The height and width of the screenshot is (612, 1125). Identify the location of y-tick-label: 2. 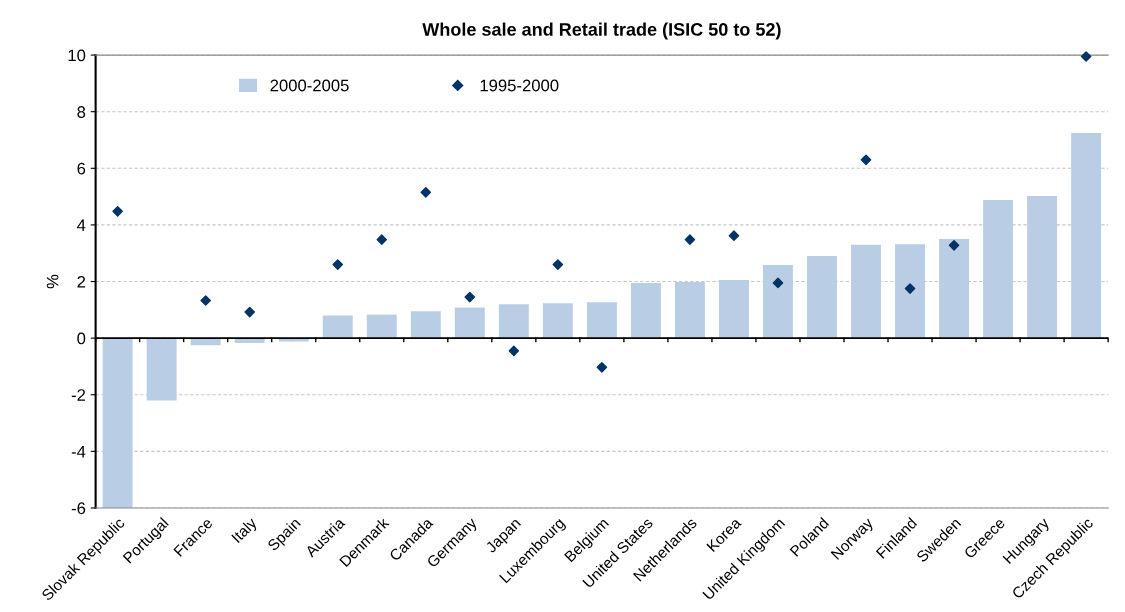
(81, 281).